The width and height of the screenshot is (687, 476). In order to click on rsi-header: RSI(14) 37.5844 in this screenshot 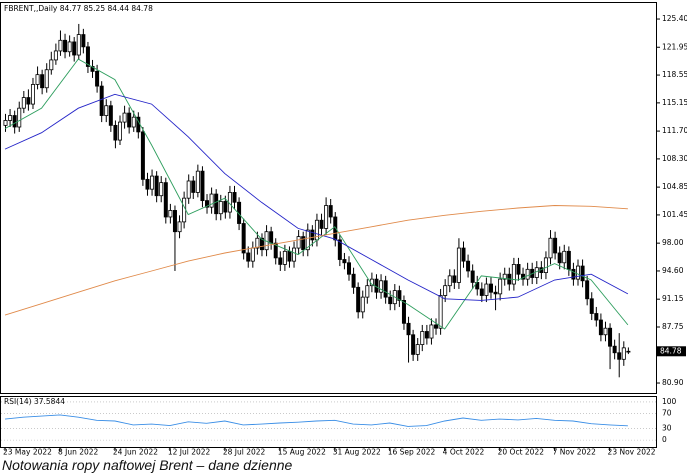, I will do `click(34, 401)`.